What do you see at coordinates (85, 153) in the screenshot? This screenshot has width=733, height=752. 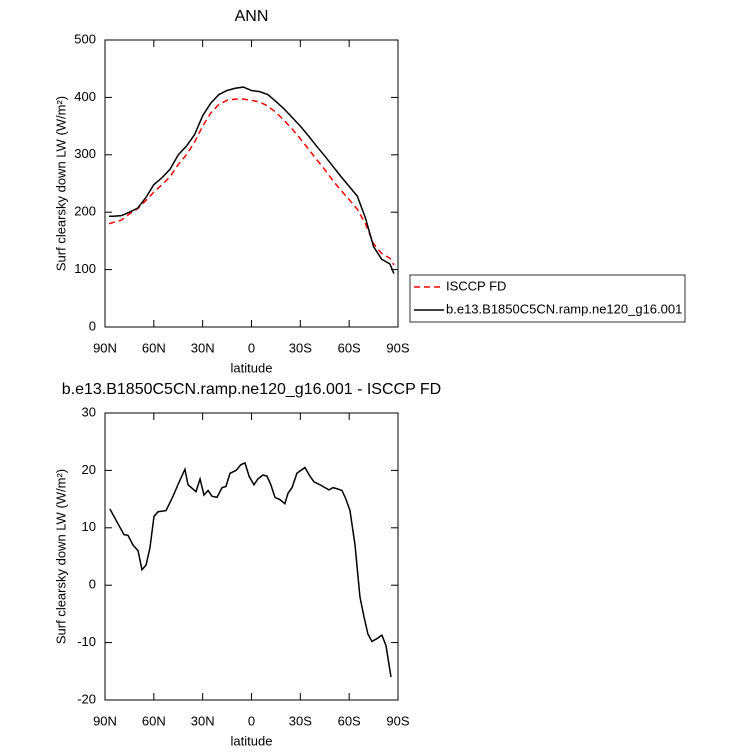 I see `y-tick-label: 300` at bounding box center [85, 153].